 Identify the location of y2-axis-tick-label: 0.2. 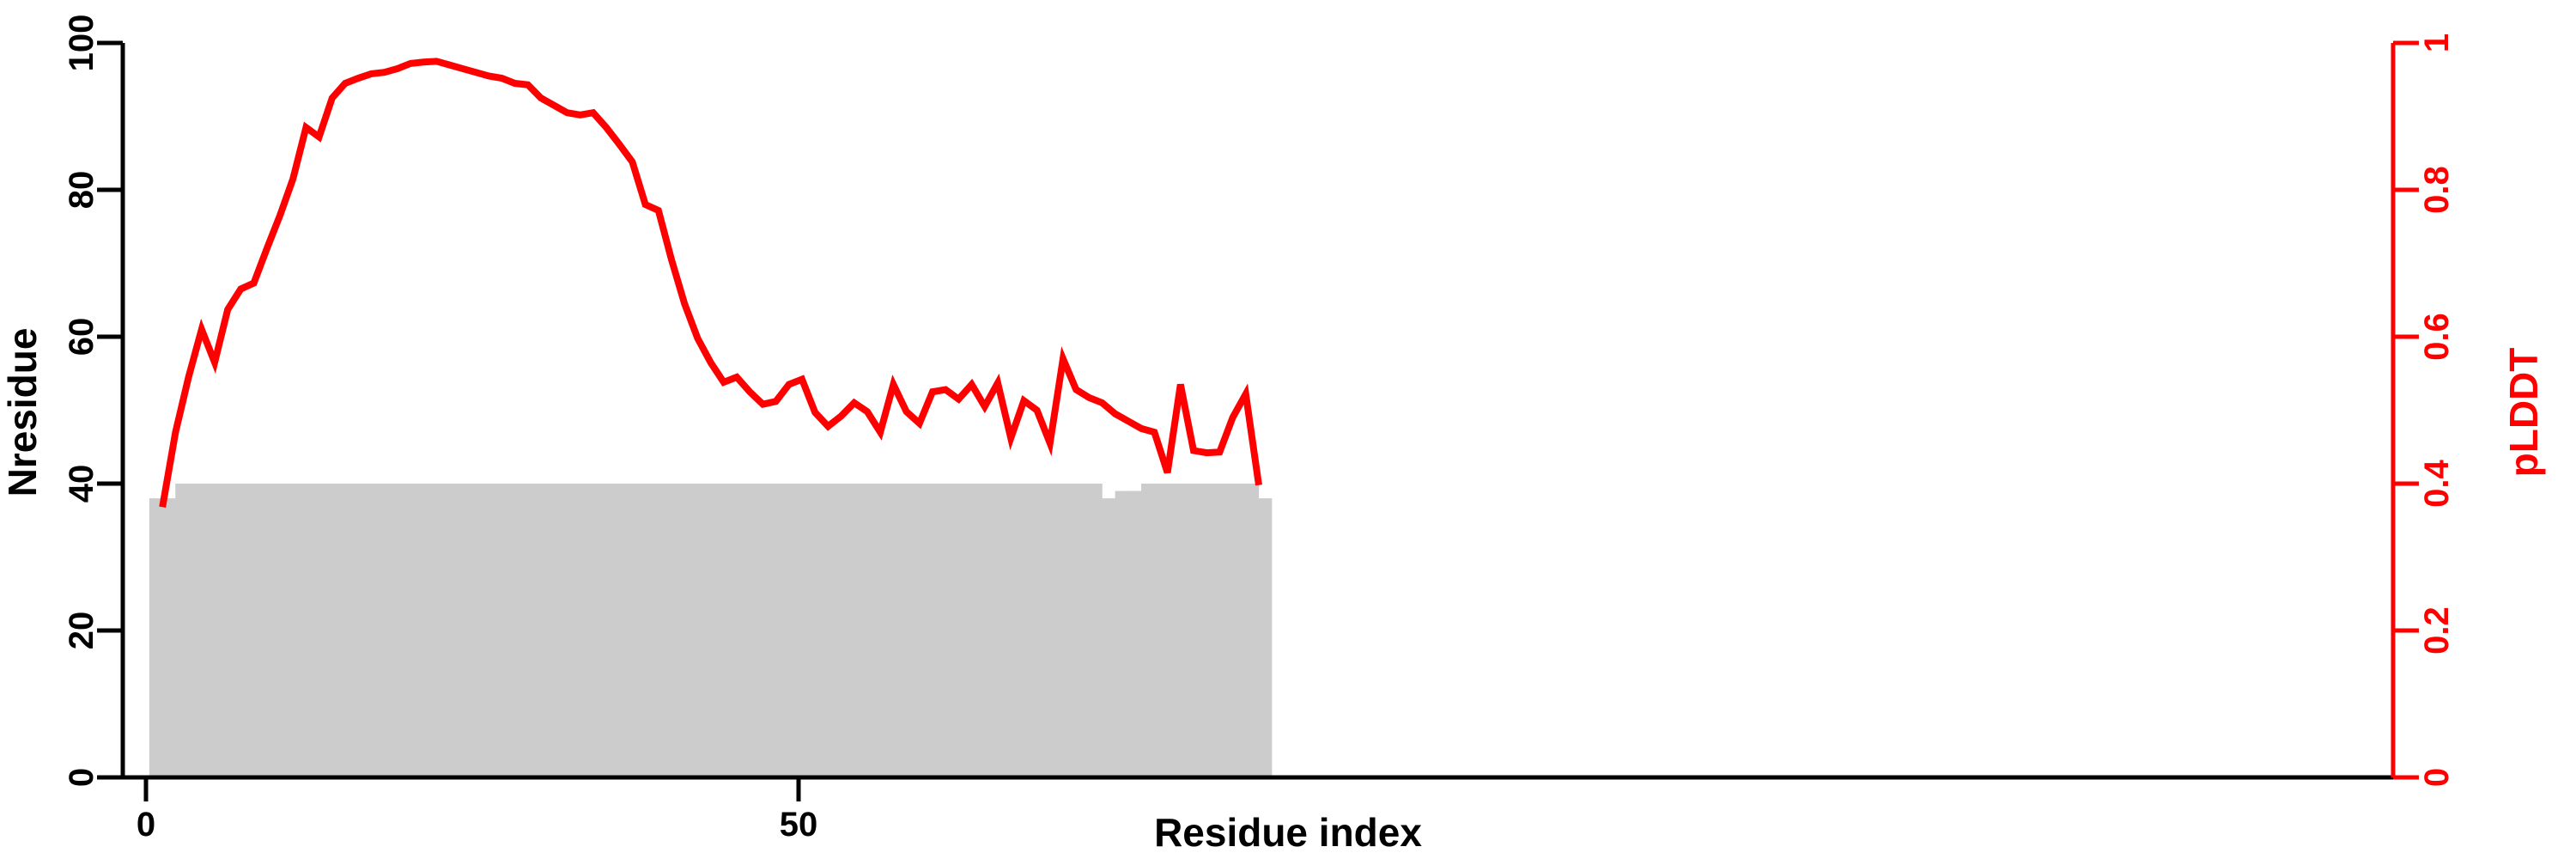
(2437, 630).